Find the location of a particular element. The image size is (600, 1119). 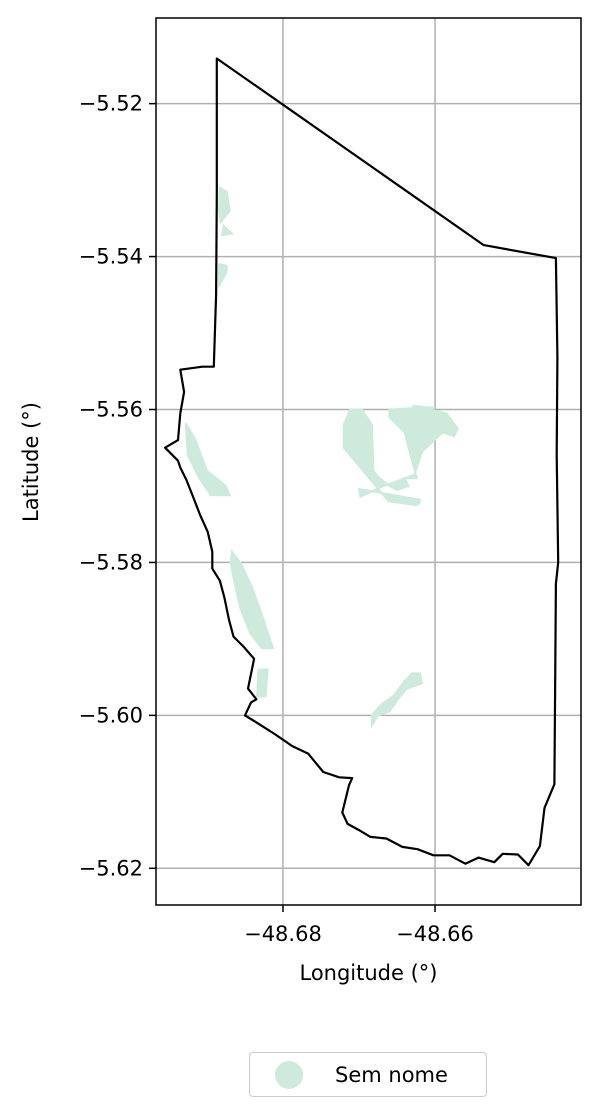

x-tick-label-0: −48.68 is located at coordinates (283, 934).